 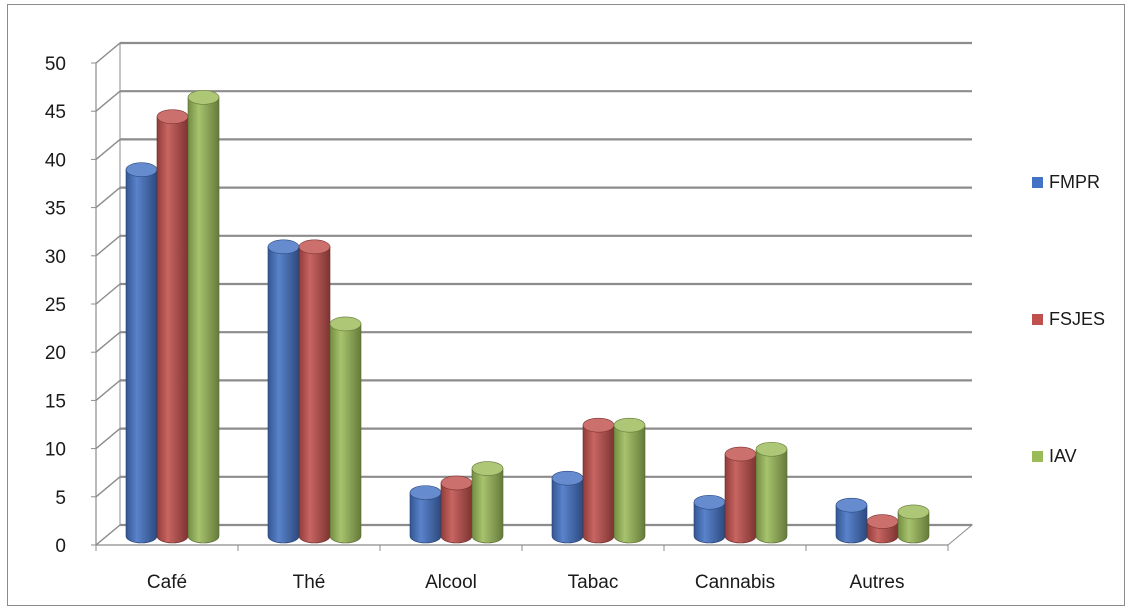 I want to click on x-tick-label: Cannabis, so click(x=735, y=582).